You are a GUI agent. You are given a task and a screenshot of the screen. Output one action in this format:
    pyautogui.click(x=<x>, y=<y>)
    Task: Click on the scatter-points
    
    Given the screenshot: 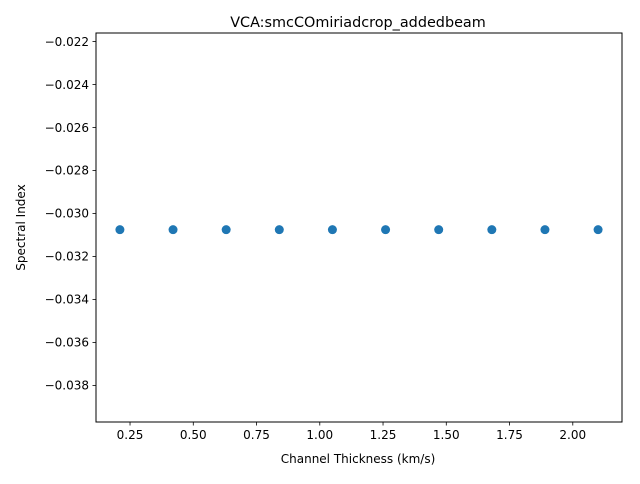 What is the action you would take?
    pyautogui.click(x=359, y=230)
    